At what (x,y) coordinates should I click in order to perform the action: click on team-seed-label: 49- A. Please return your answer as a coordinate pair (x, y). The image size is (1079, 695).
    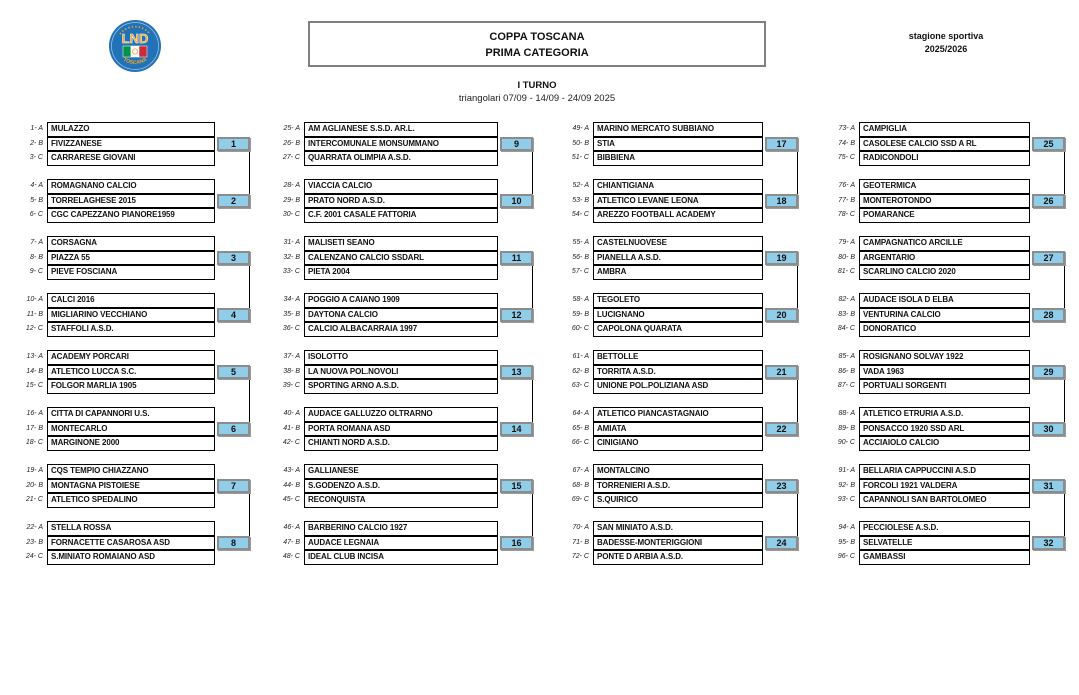
    Looking at the image, I should click on (580, 128).